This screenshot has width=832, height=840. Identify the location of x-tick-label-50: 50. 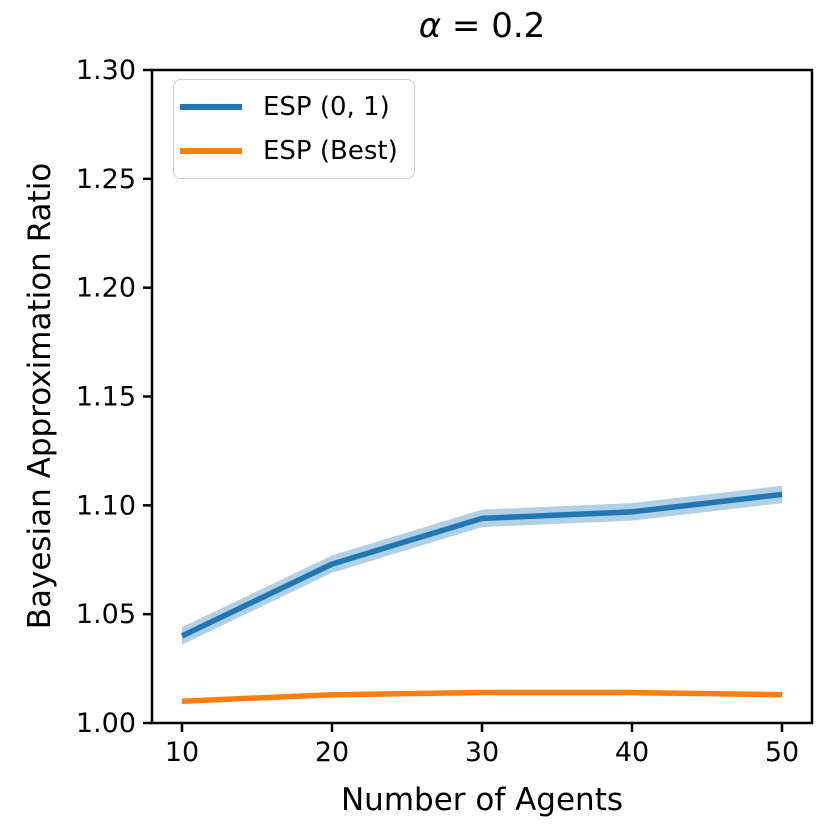
(782, 752).